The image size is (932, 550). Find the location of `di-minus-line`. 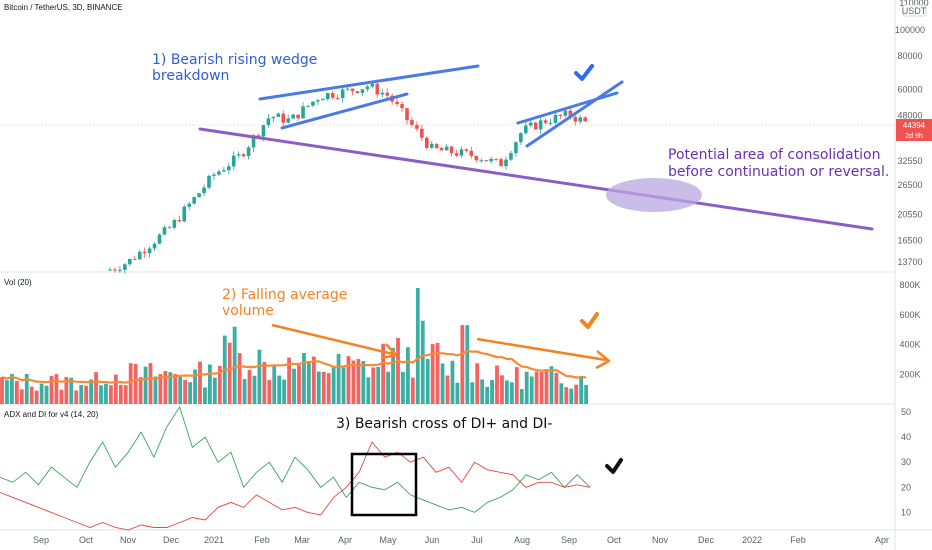

di-minus-line is located at coordinates (295, 486).